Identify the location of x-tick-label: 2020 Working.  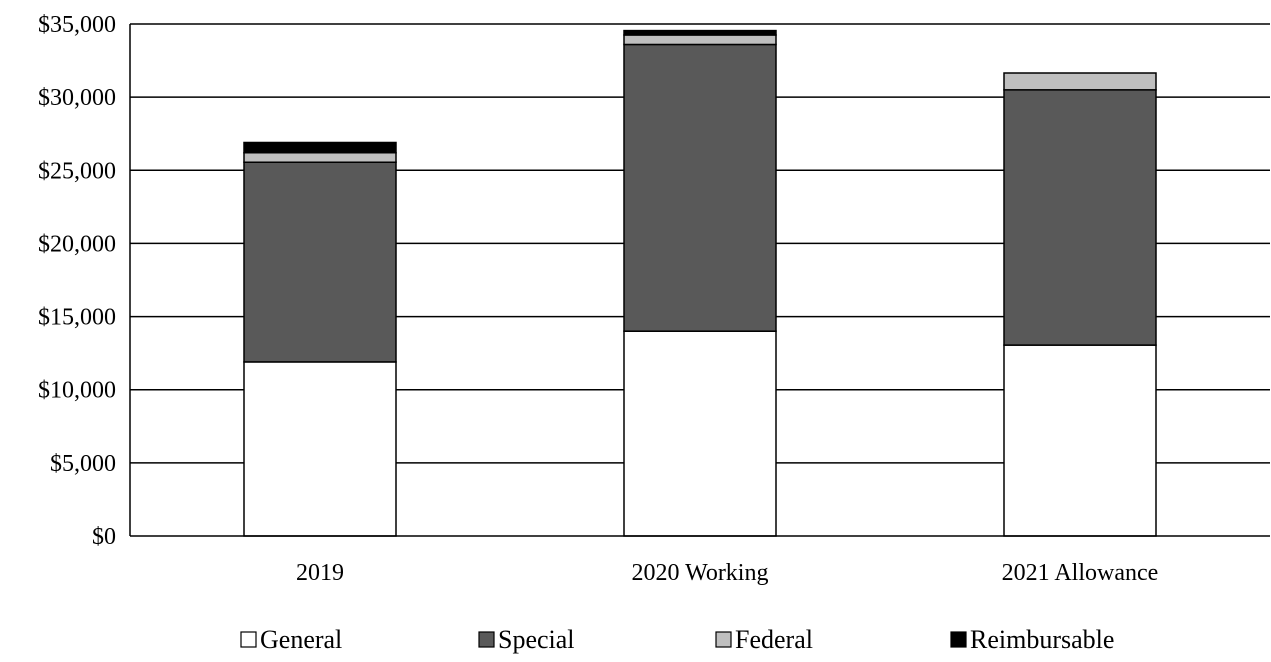
(700, 573).